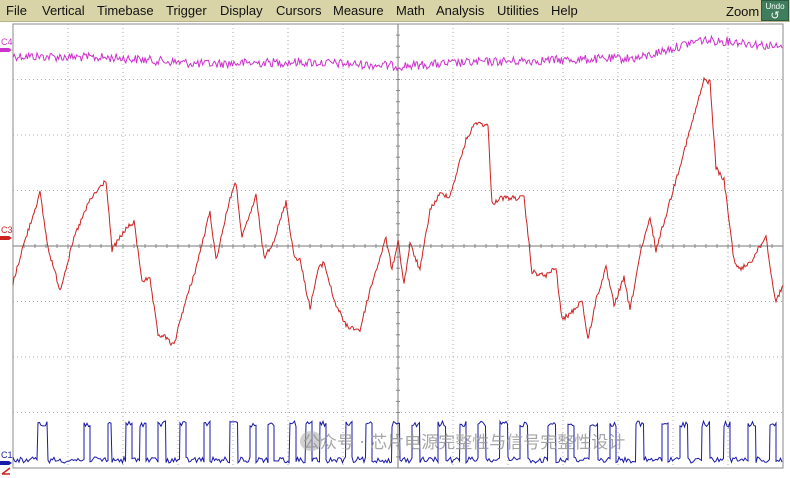 Image resolution: width=790 pixels, height=478 pixels. I want to click on channel-markers: C4 C3 C1, so click(6, 256).